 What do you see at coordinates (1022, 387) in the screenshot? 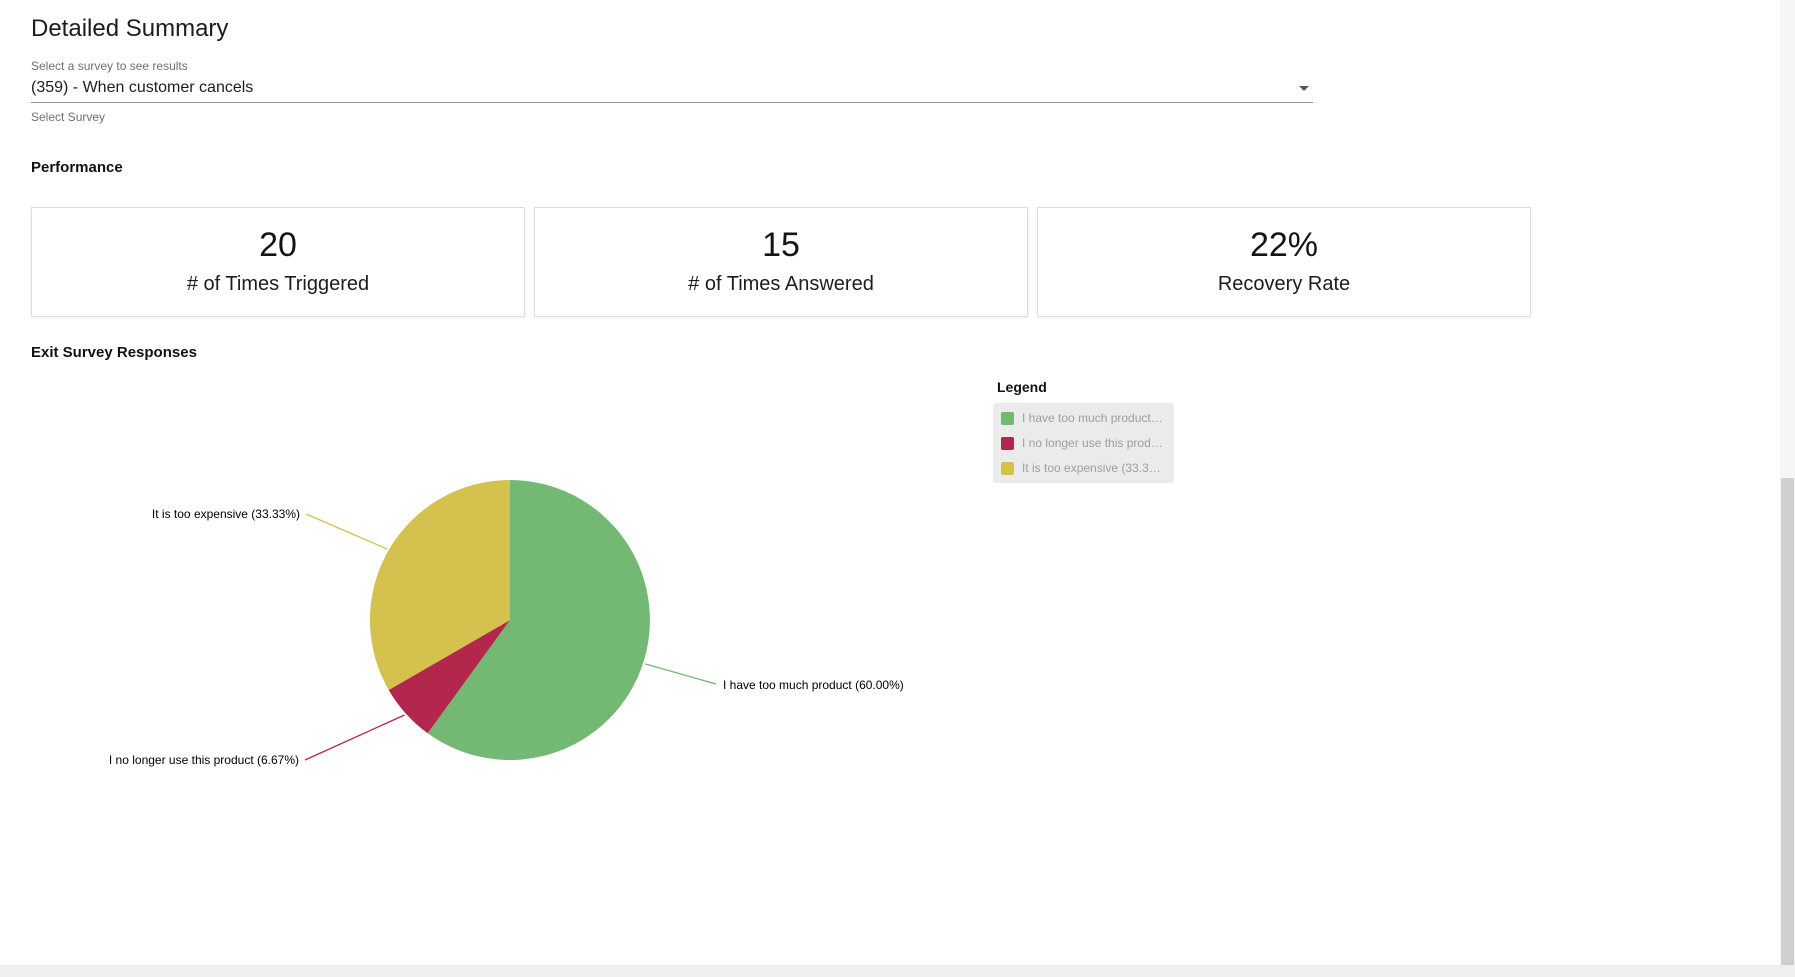
I see `legend-title: Legend` at bounding box center [1022, 387].